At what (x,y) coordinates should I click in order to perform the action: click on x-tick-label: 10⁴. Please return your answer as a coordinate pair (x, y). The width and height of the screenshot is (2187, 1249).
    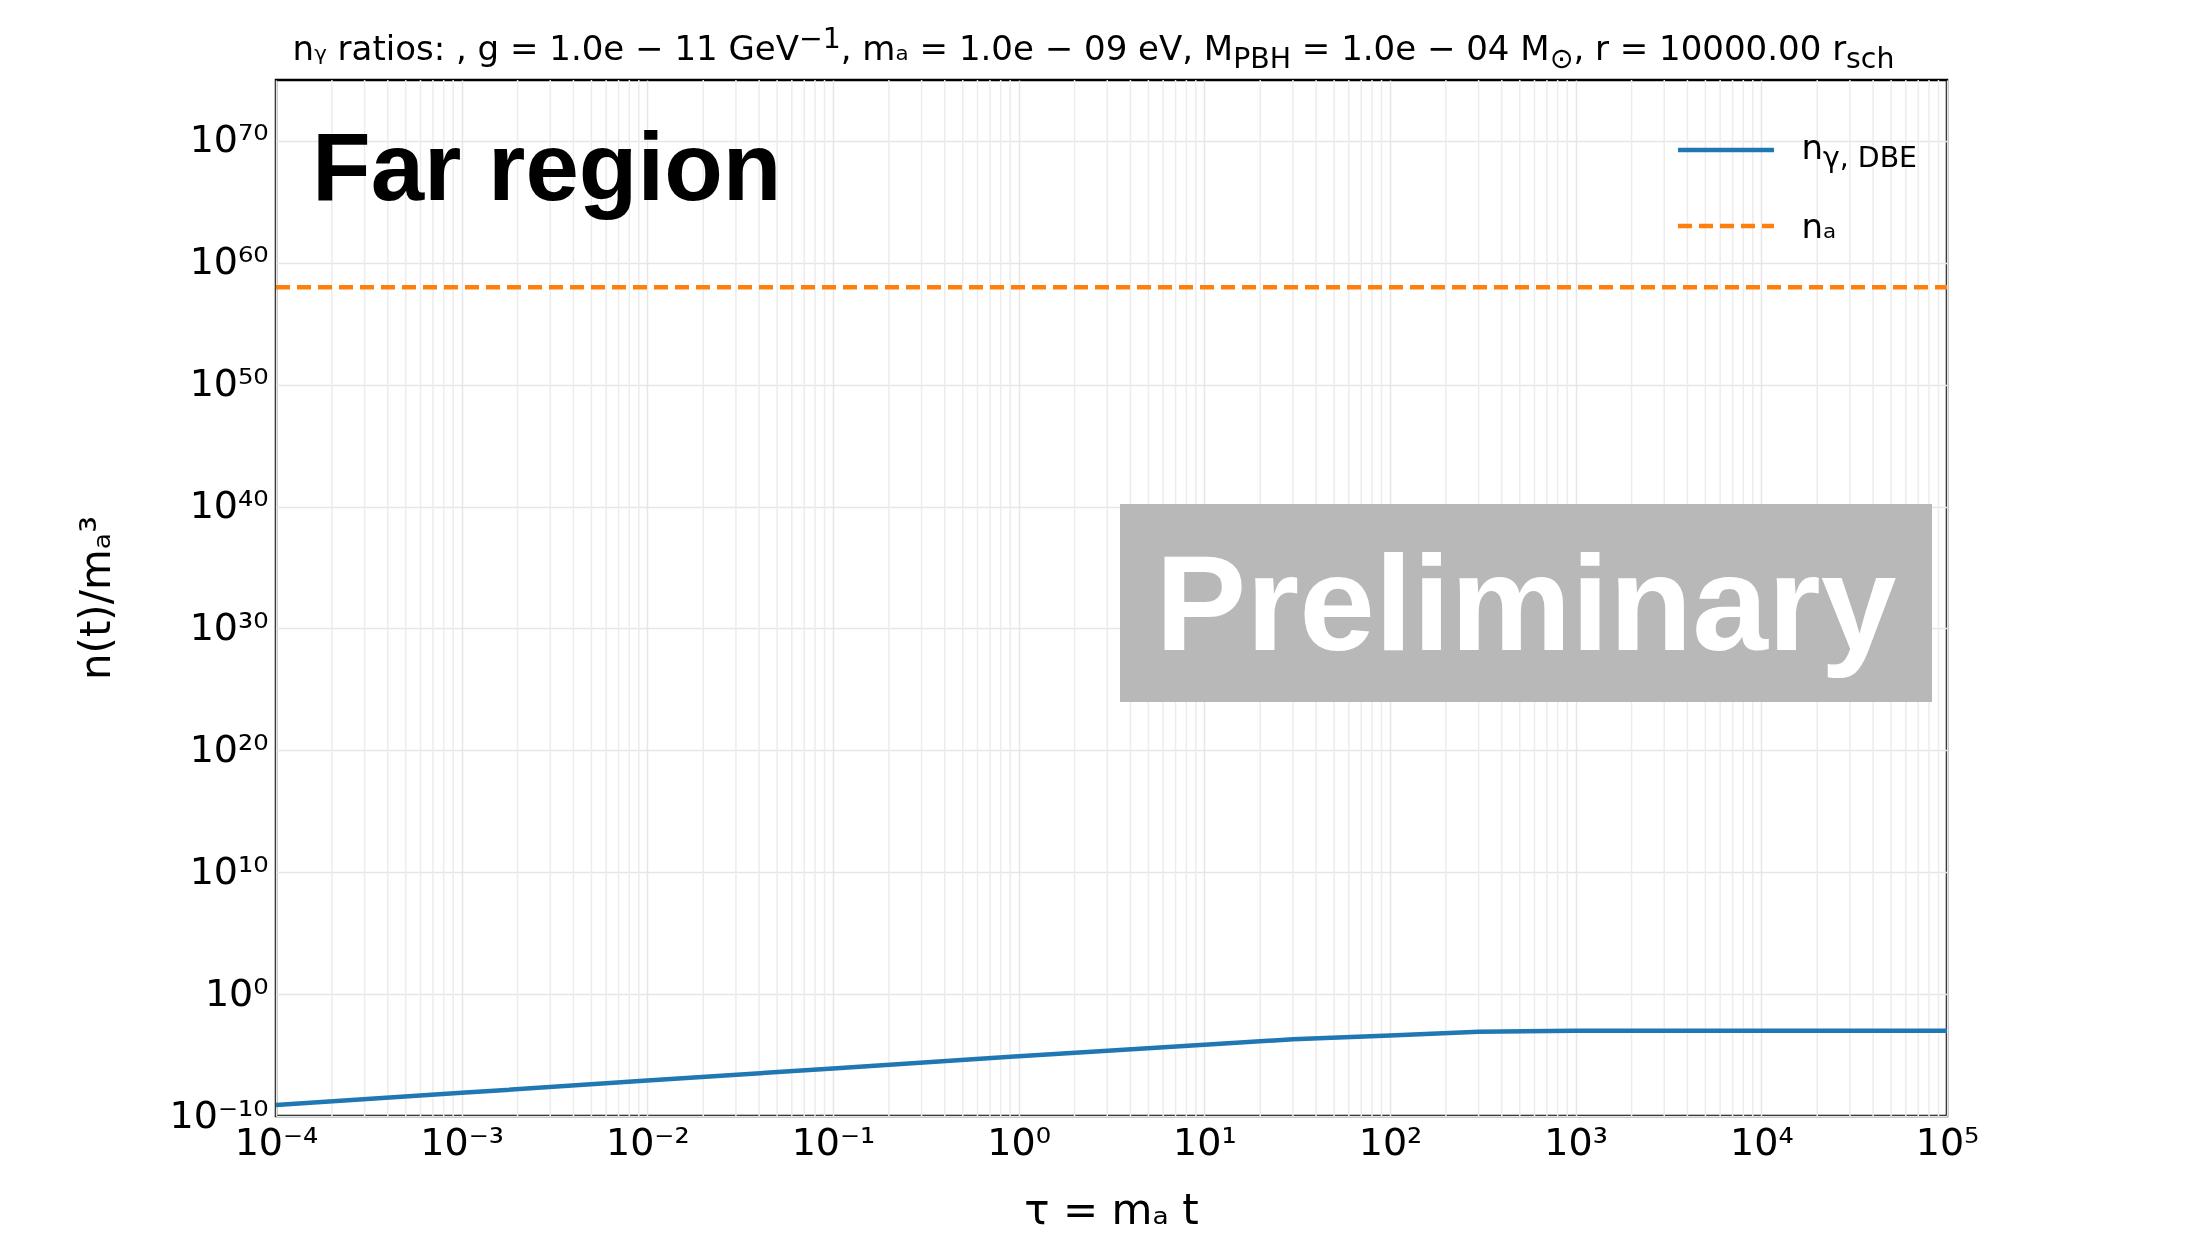
    Looking at the image, I should click on (1762, 1141).